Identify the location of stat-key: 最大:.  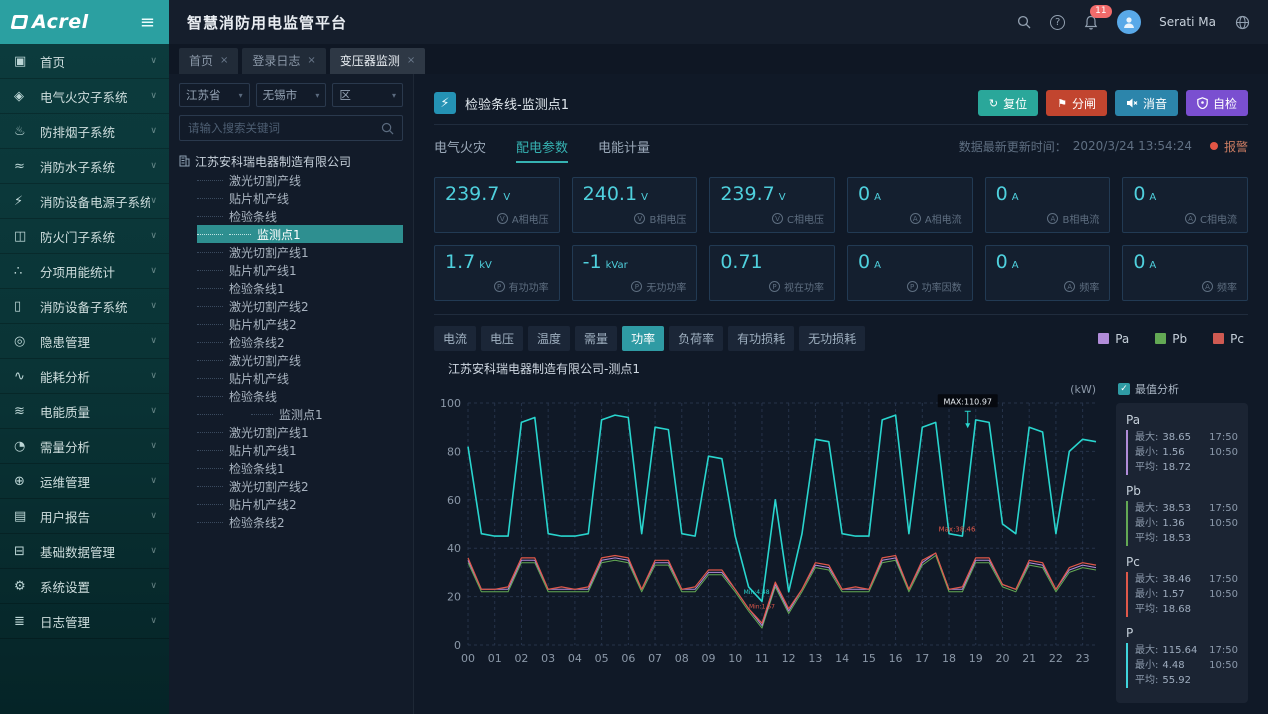
(1147, 508).